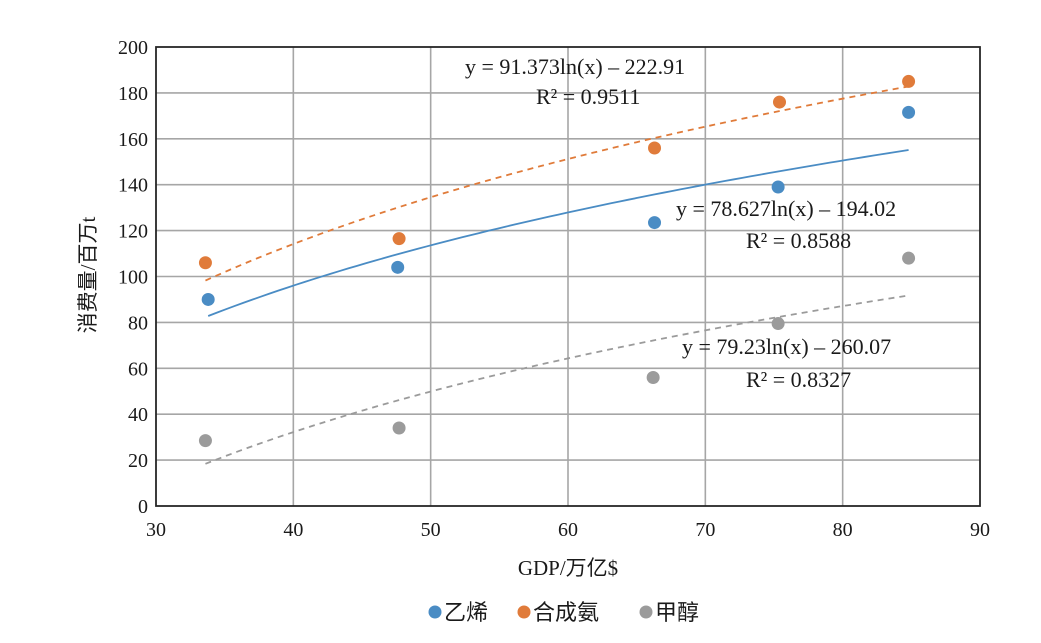 The image size is (1041, 643). I want to click on y-axis-ticks: 0 20 40 60 80 100 120 140 160 180 200, so click(133, 277).